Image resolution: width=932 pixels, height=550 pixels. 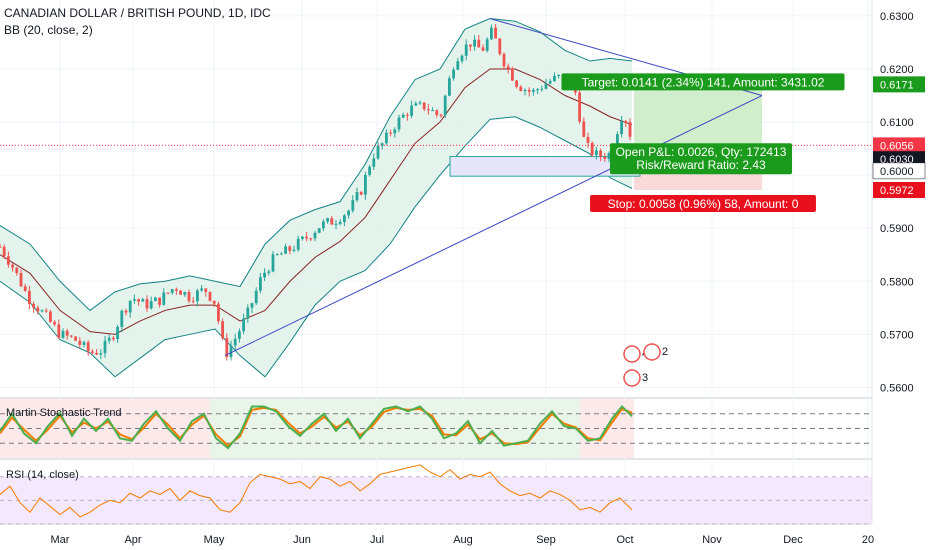 I want to click on price-tag-text: 0.6000, so click(x=897, y=172).